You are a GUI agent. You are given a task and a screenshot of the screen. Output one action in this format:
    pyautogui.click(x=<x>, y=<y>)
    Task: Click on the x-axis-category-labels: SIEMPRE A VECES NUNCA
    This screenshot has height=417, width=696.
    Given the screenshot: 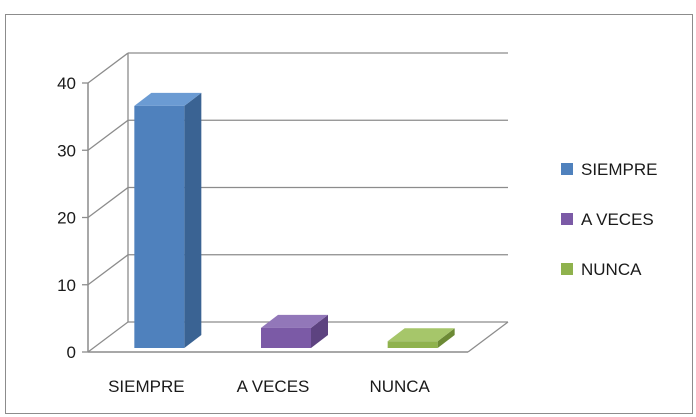 What is the action you would take?
    pyautogui.click(x=269, y=386)
    